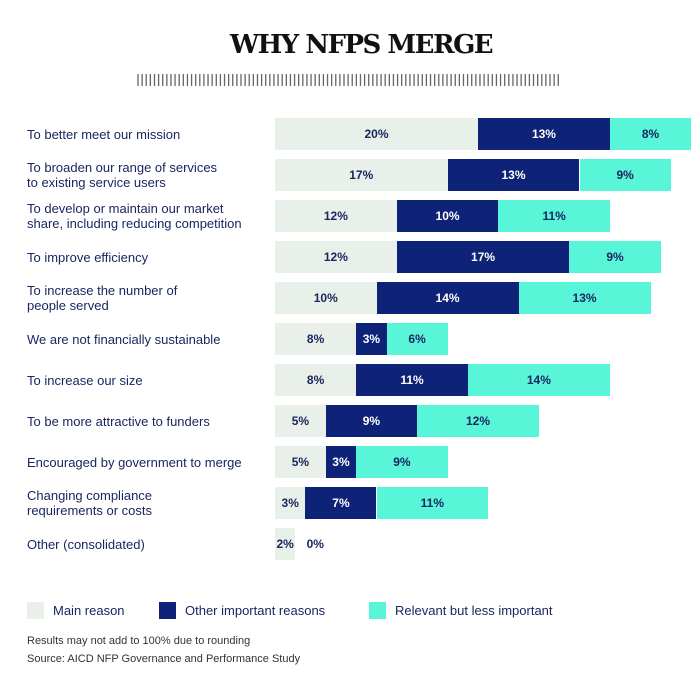  What do you see at coordinates (361, 45) in the screenshot?
I see `chart-title: WHY NFPS MERGE` at bounding box center [361, 45].